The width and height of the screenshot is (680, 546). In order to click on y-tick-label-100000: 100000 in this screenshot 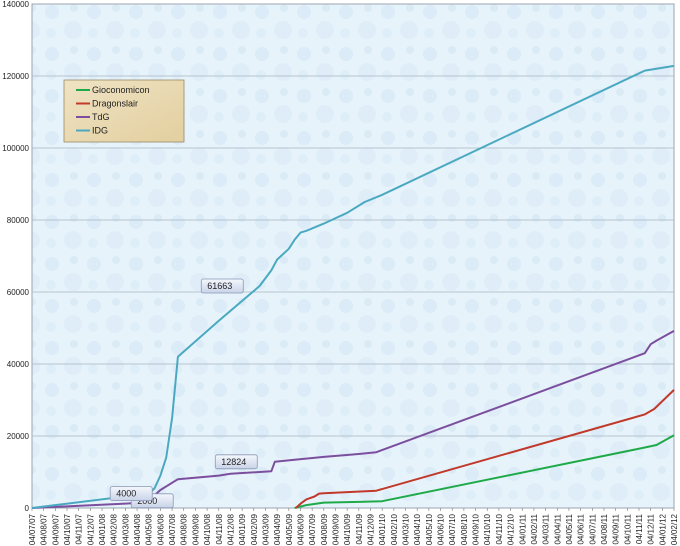, I will do `click(15, 148)`.